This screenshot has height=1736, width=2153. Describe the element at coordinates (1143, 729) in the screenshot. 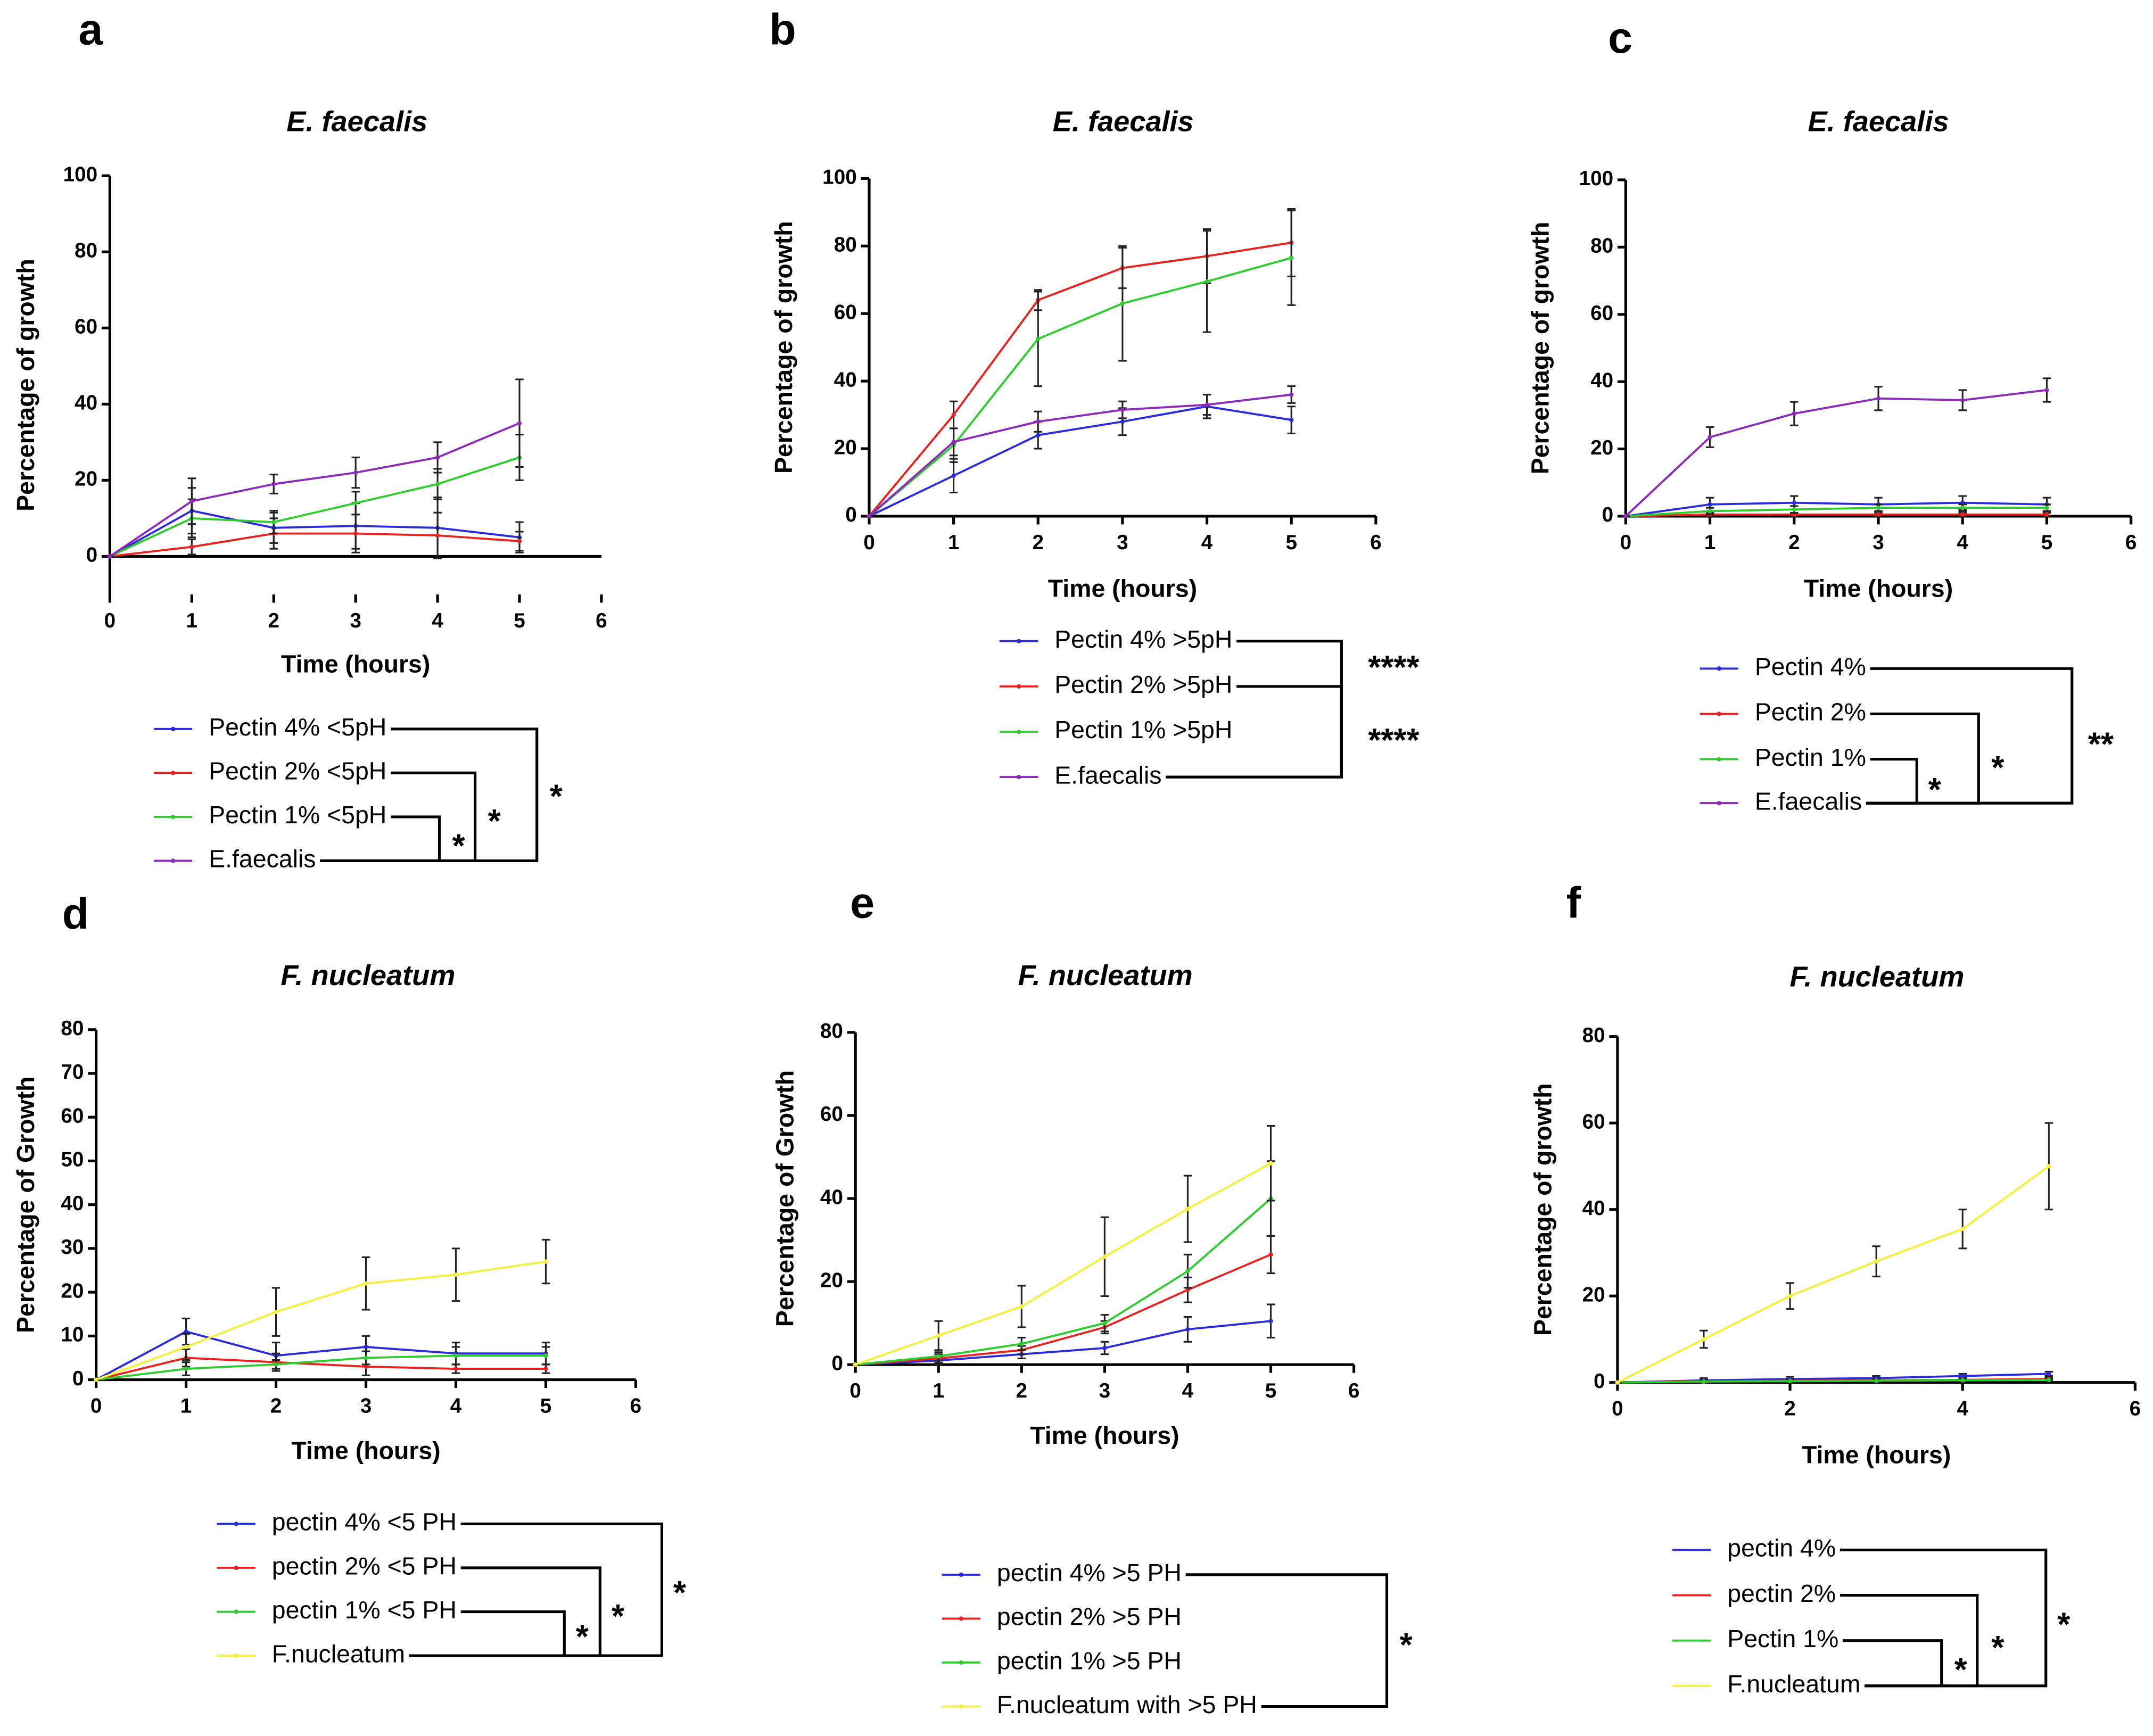

I see `legend-label: Pectin 1% >5pH` at that location.